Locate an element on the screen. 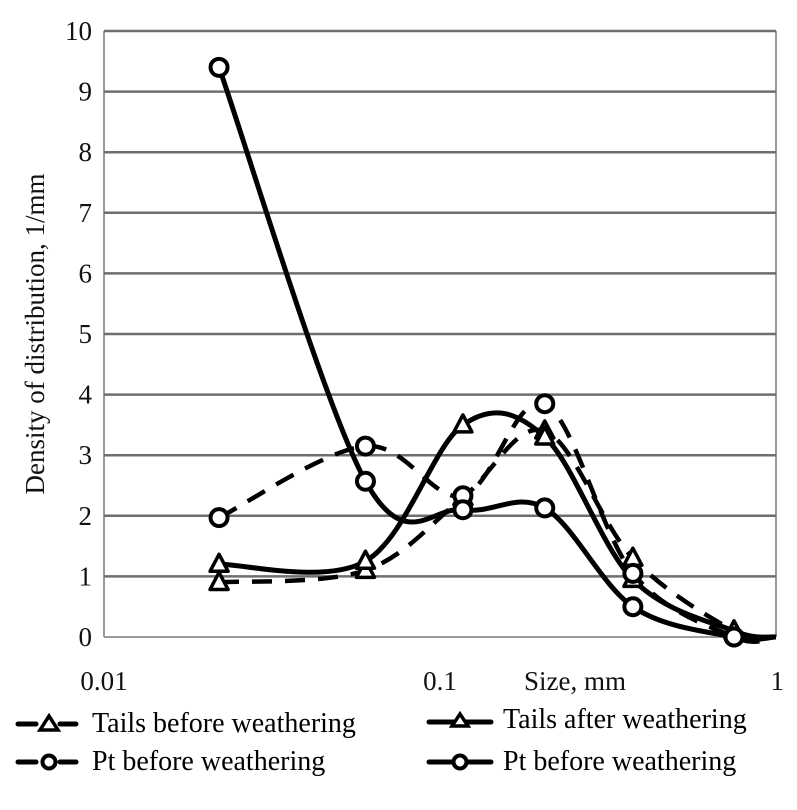 Image resolution: width=797 pixels, height=810 pixels. legend-solid-triangle-icon is located at coordinates (460, 719).